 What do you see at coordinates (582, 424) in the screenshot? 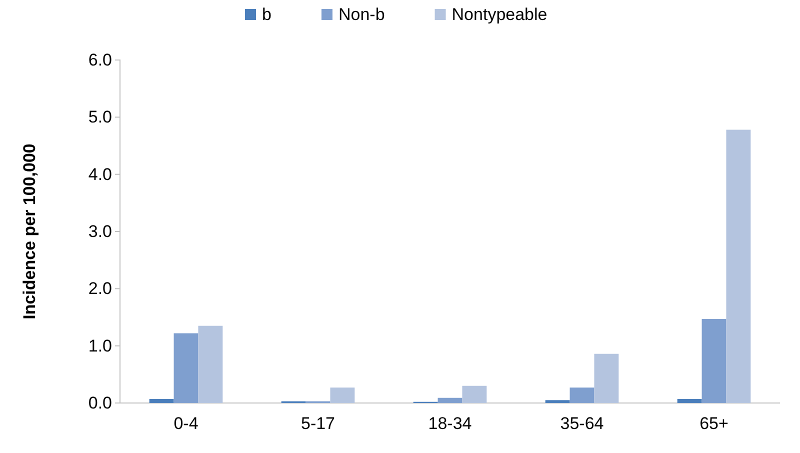
I see `x-tick-label: 35-64` at bounding box center [582, 424].